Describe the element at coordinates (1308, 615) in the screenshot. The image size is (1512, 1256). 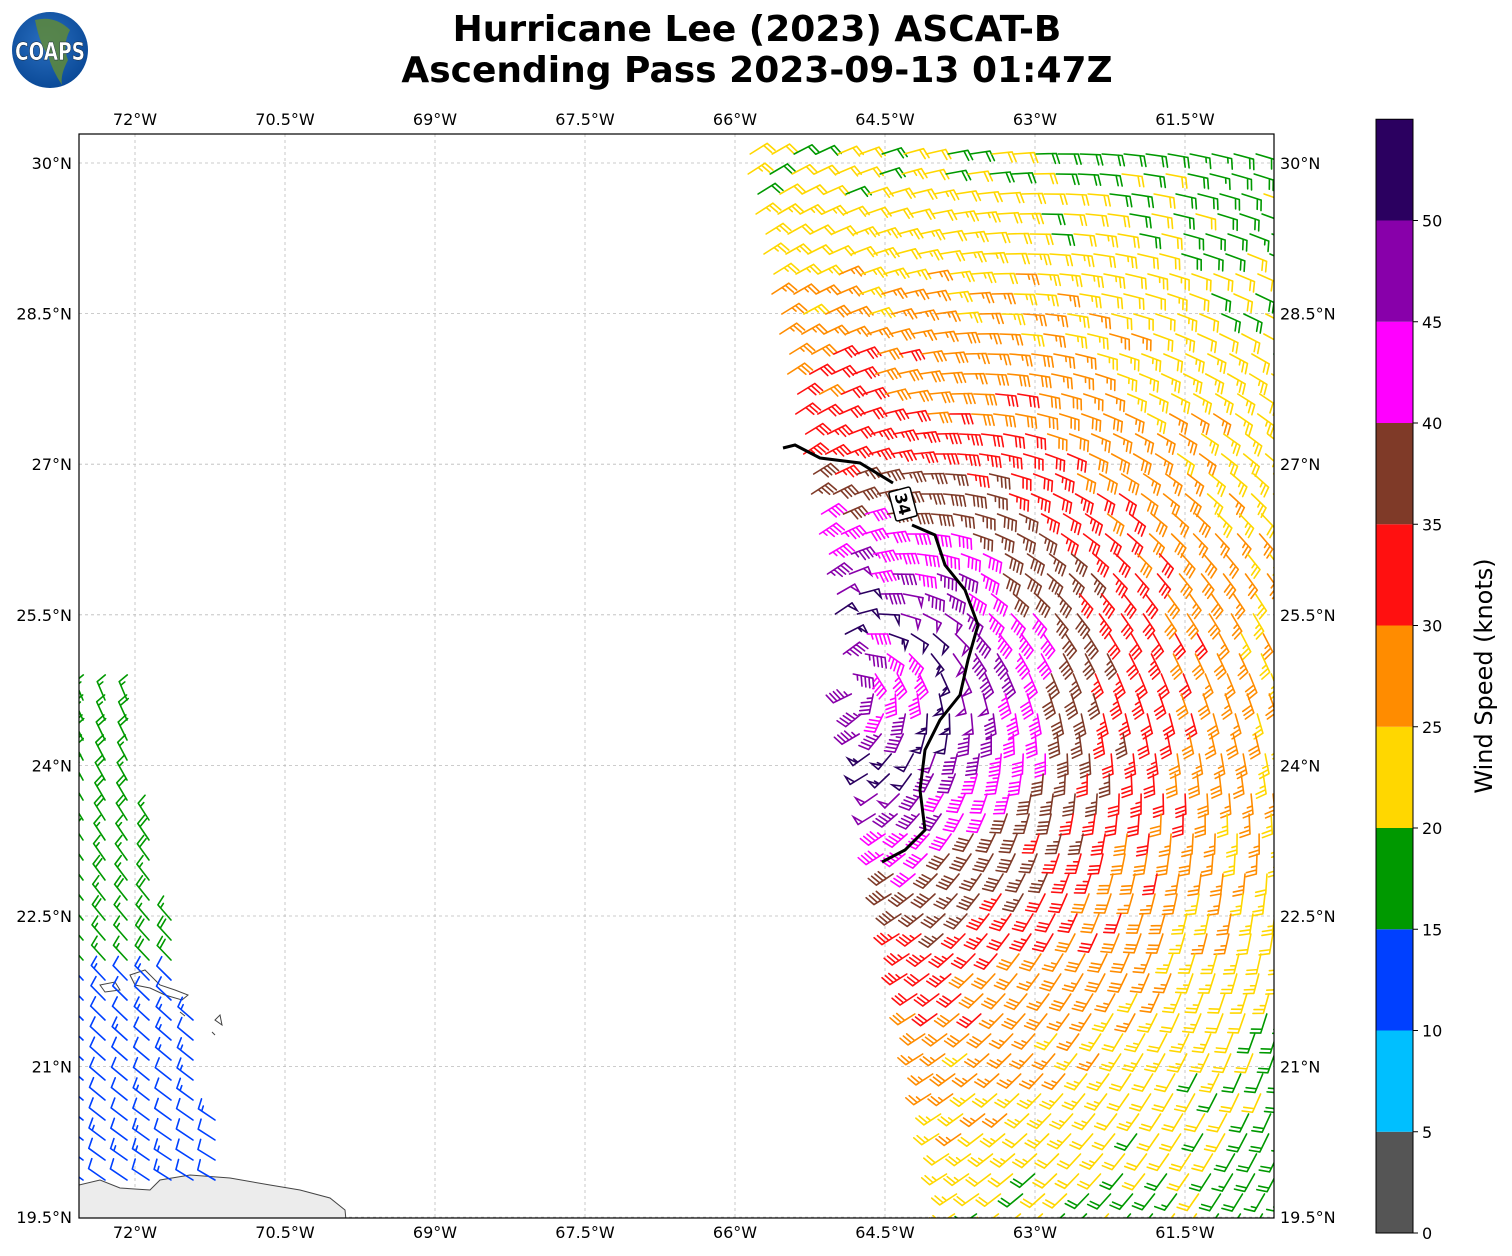
I see `lat-tick-right: 25.5°N` at that location.